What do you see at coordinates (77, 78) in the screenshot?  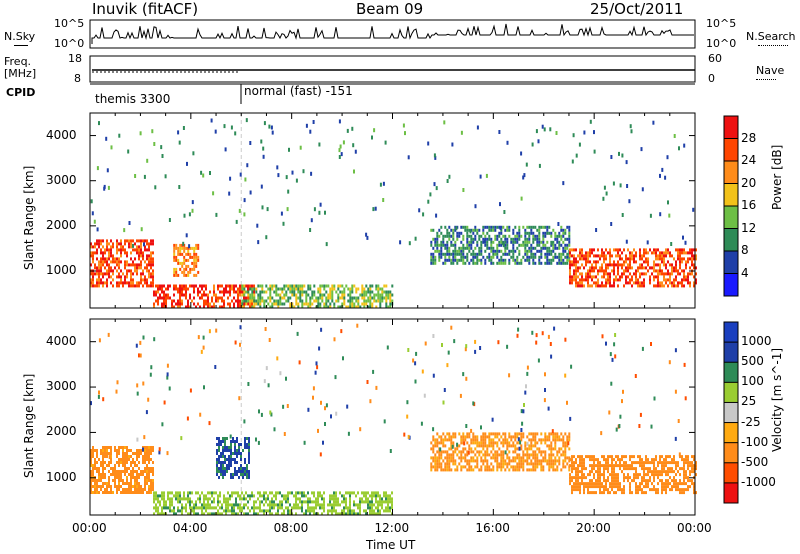 I see `freq-left-tick-bottom: 8` at bounding box center [77, 78].